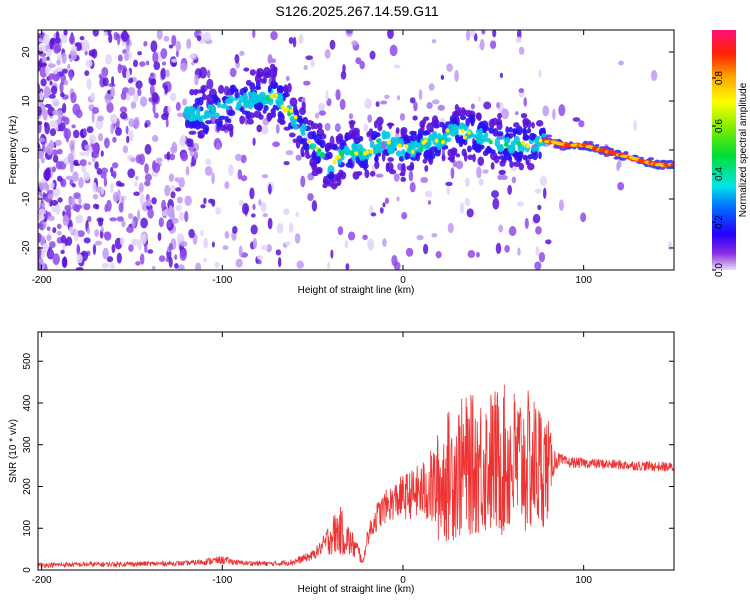  What do you see at coordinates (27, 527) in the screenshot?
I see `snr-y-tick-label: 100` at bounding box center [27, 527].